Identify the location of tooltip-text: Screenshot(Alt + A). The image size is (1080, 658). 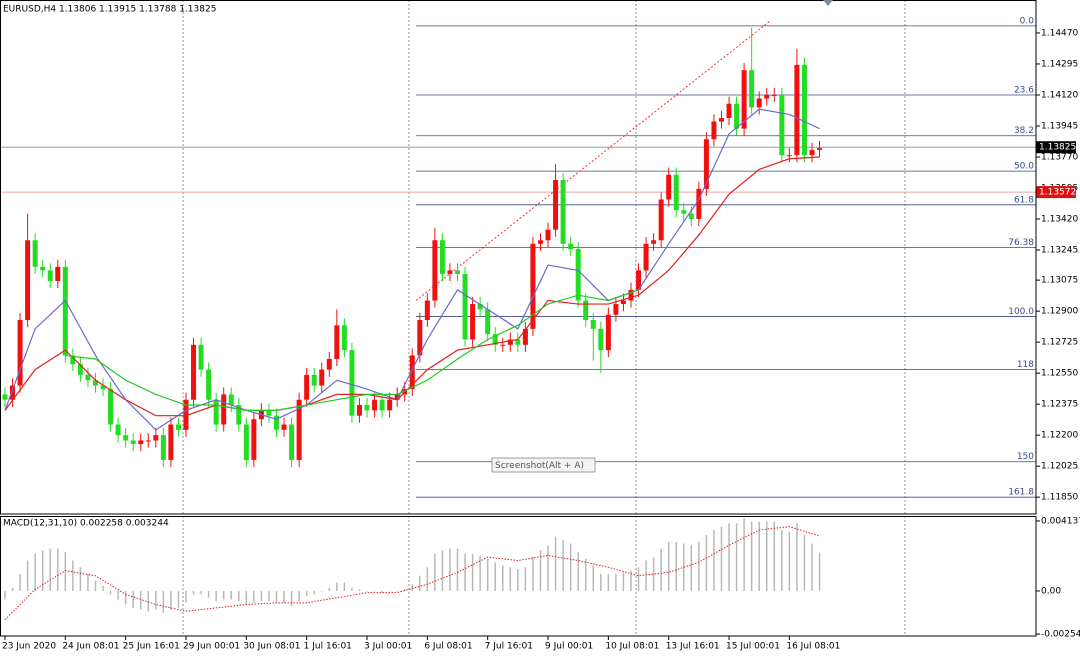
(539, 466).